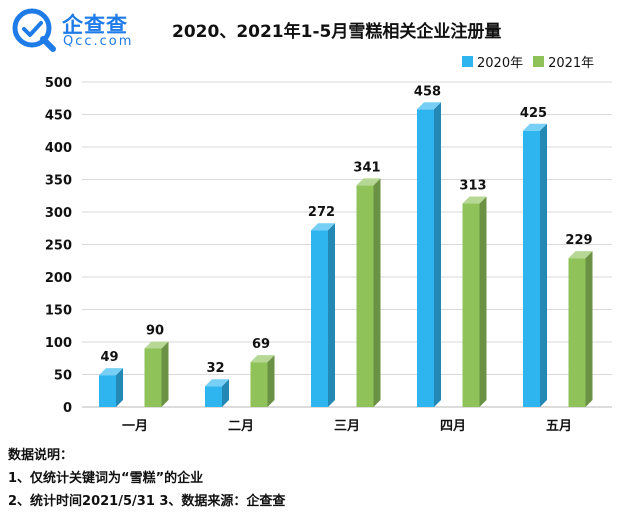 The height and width of the screenshot is (515, 639). I want to click on data-label: 272, so click(321, 212).